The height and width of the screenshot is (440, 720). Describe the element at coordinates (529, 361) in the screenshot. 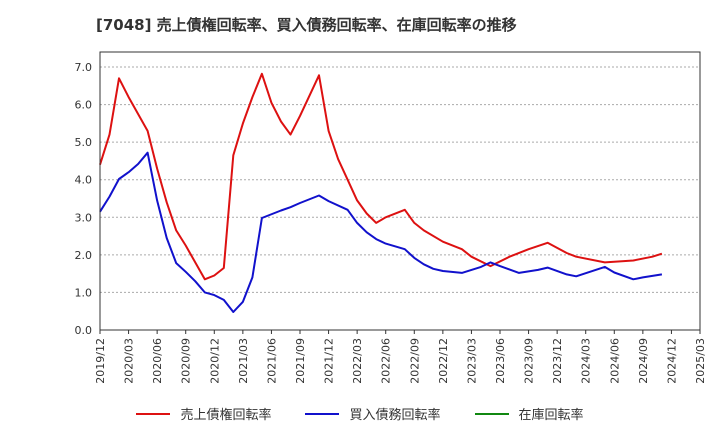

I see `x-tick-label: 2023/09` at that location.